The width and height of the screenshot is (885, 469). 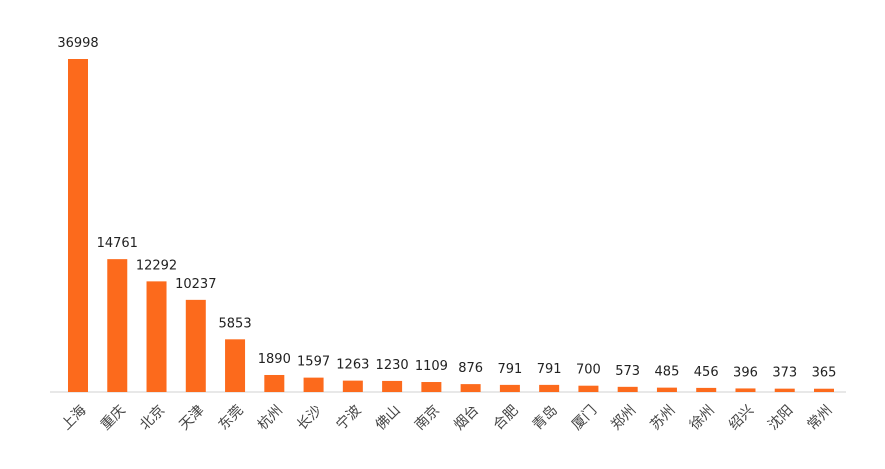 I want to click on value-label: 12292, so click(x=156, y=265).